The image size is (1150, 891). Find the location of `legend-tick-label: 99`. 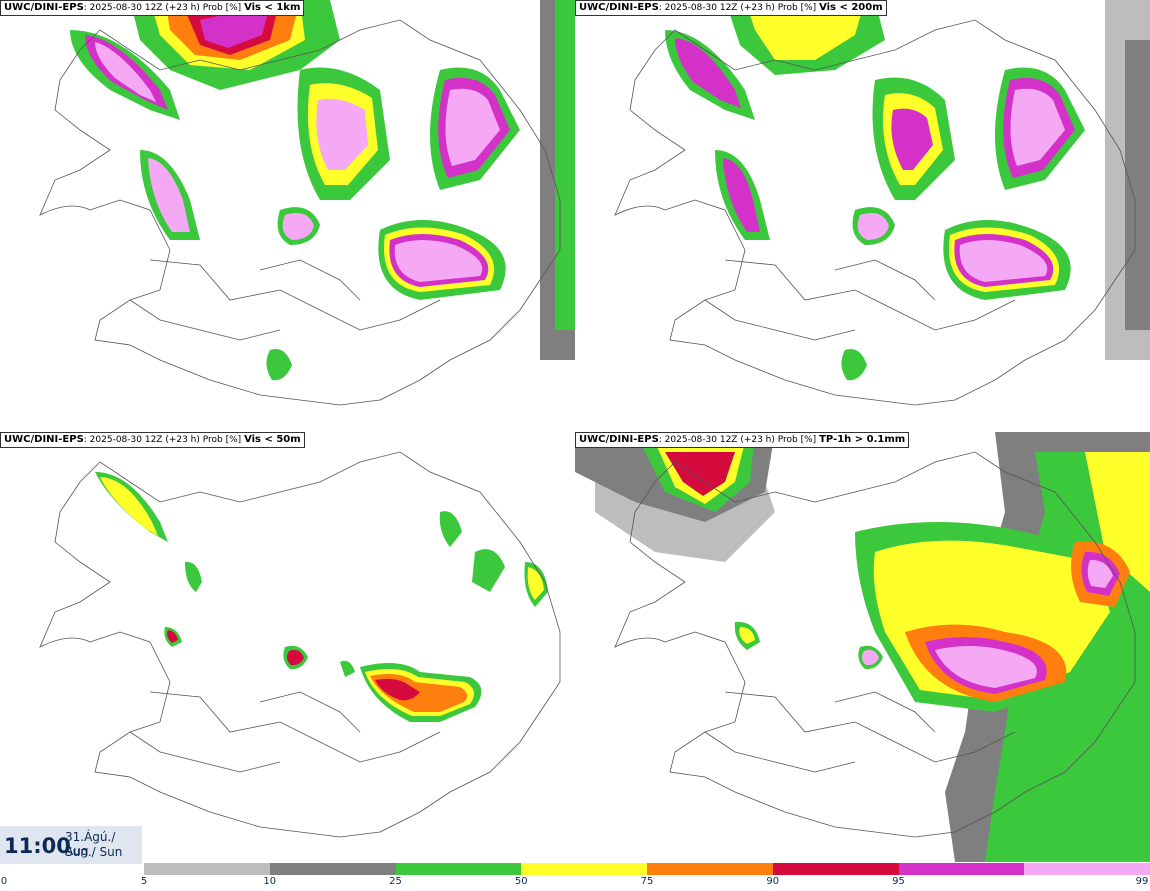

legend-tick-label: 99 is located at coordinates (1142, 881).